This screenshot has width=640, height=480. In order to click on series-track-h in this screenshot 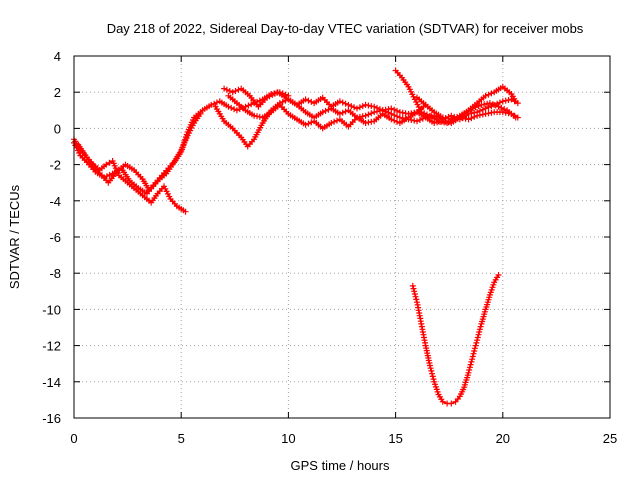, I will do `click(466, 103)`.